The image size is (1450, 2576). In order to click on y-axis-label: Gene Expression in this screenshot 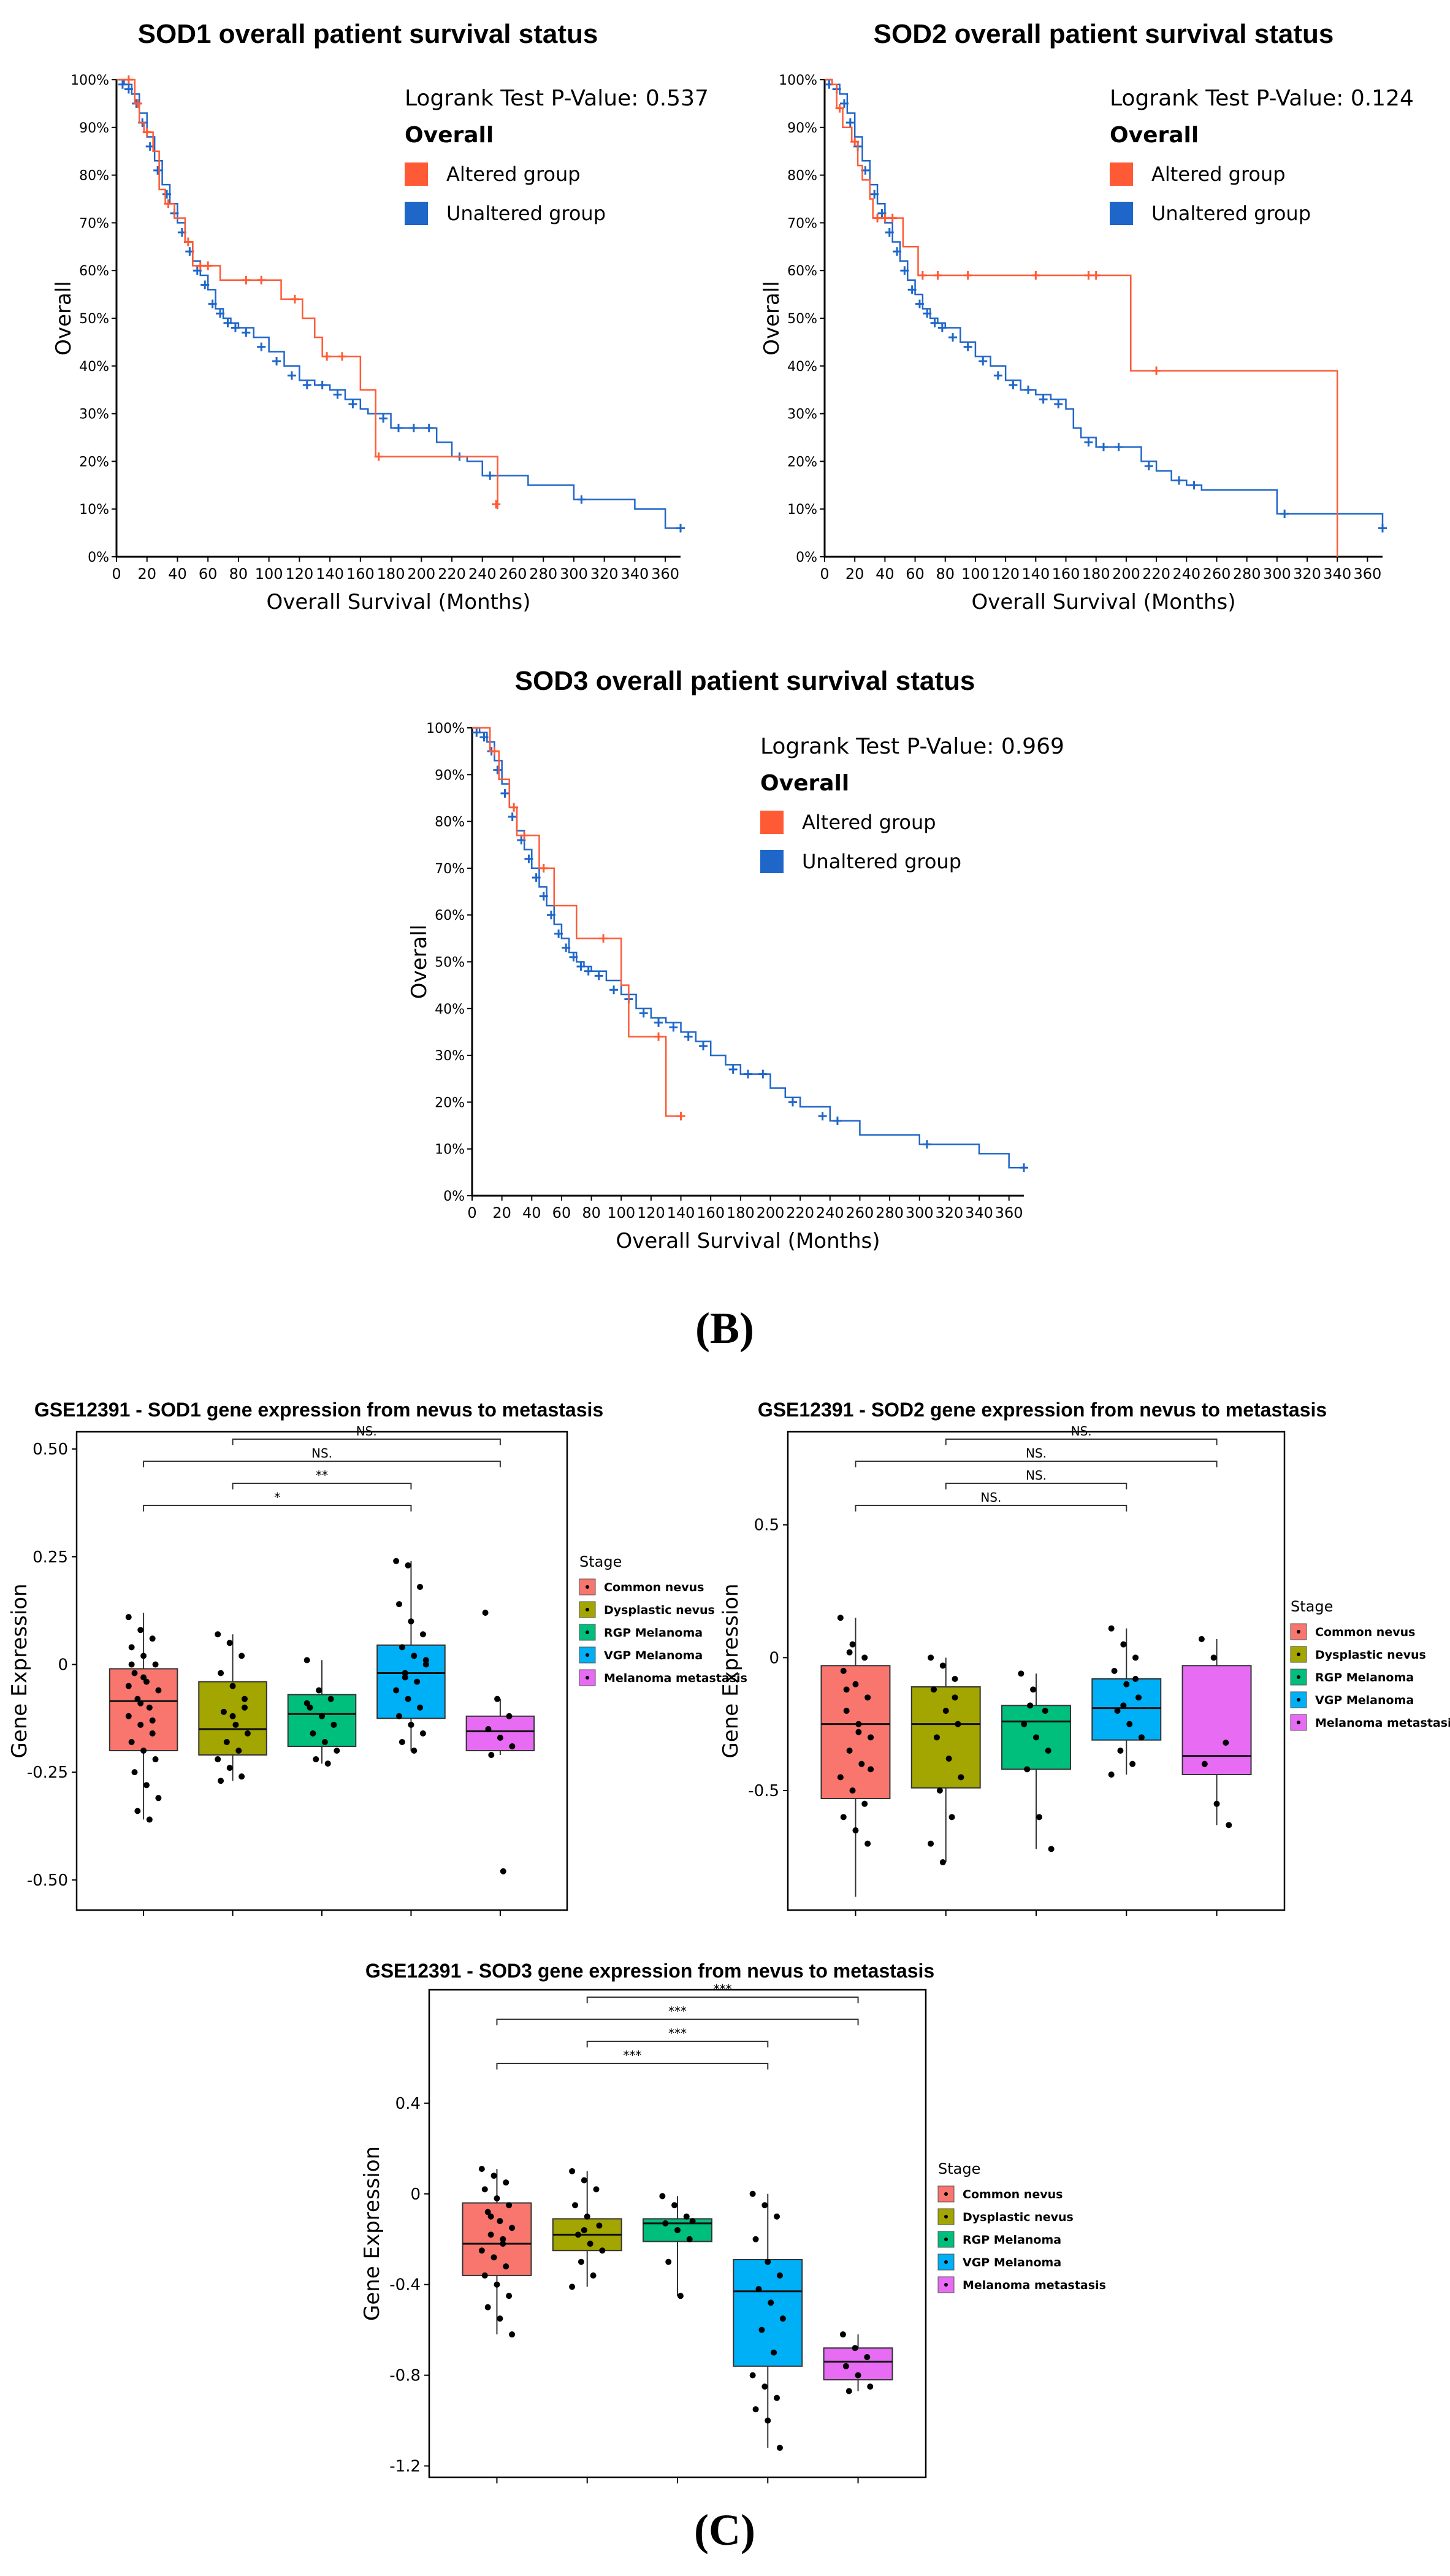, I will do `click(19, 1670)`.